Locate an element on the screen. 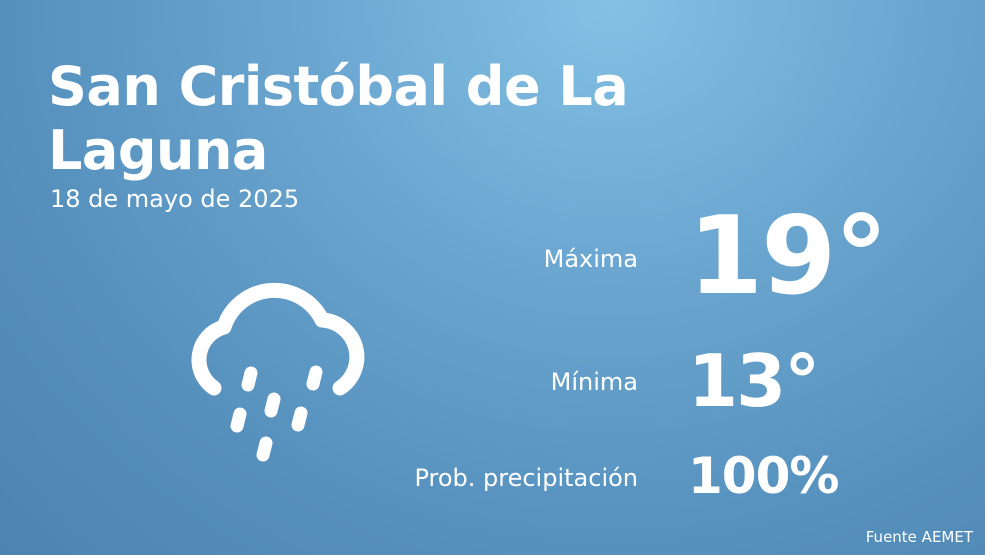  min-value: 13° is located at coordinates (754, 381).